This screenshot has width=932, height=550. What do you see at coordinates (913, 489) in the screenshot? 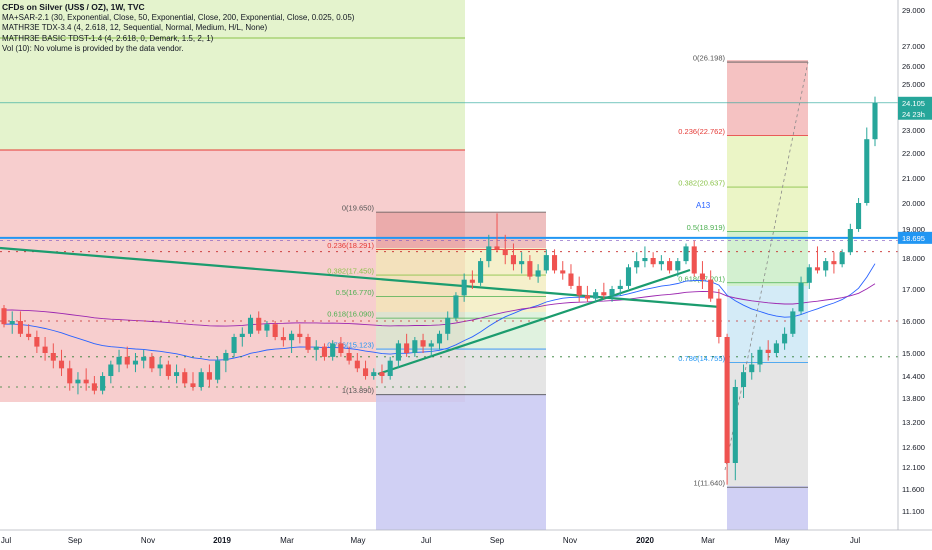
I see `y-tick-label: 11.600` at bounding box center [913, 489].